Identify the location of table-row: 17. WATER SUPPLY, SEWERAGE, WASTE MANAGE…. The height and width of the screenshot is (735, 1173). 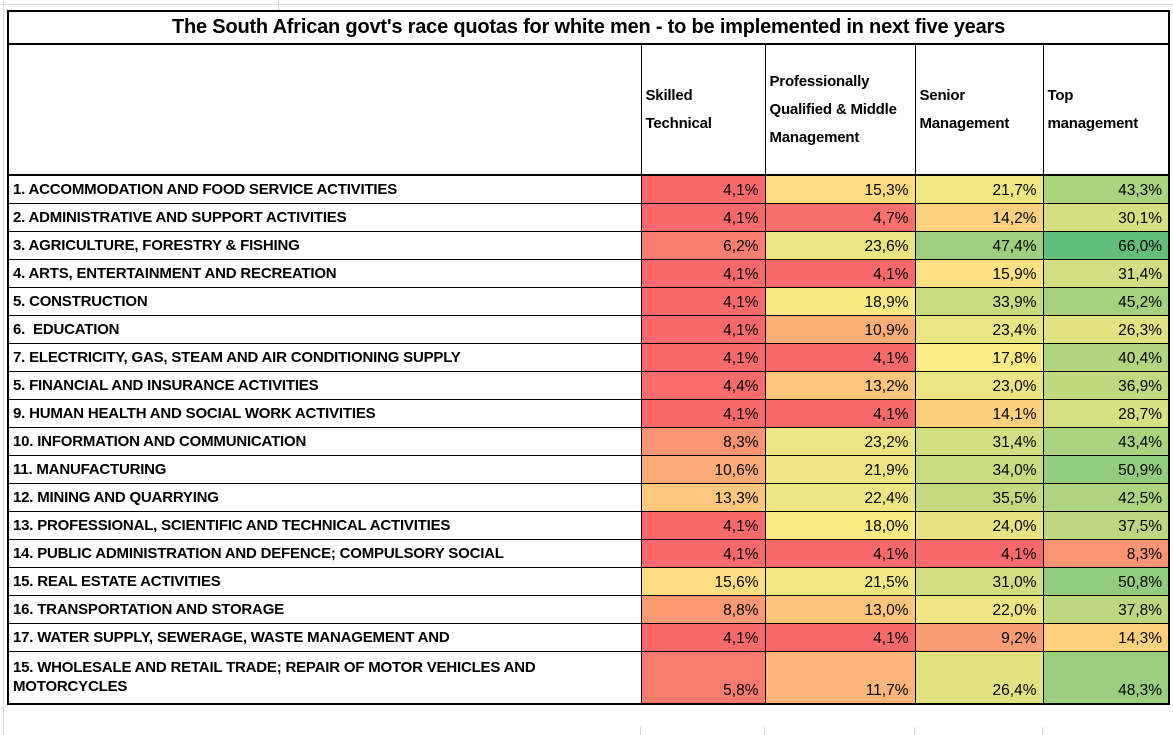
(588, 637).